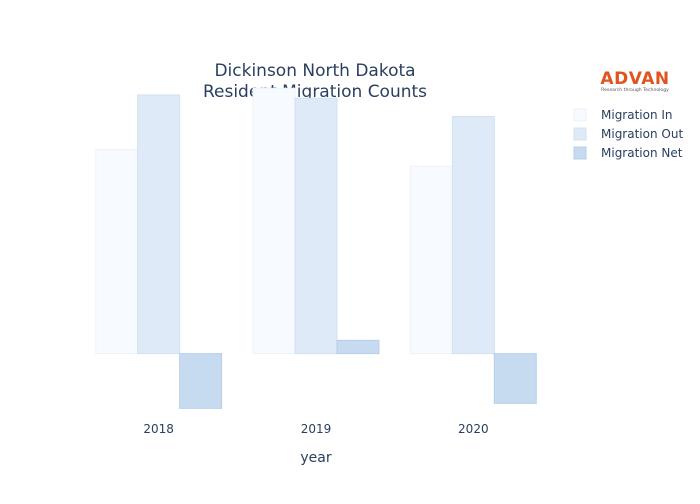  What do you see at coordinates (358, 347) in the screenshot?
I see `bar-migration-net-2019` at bounding box center [358, 347].